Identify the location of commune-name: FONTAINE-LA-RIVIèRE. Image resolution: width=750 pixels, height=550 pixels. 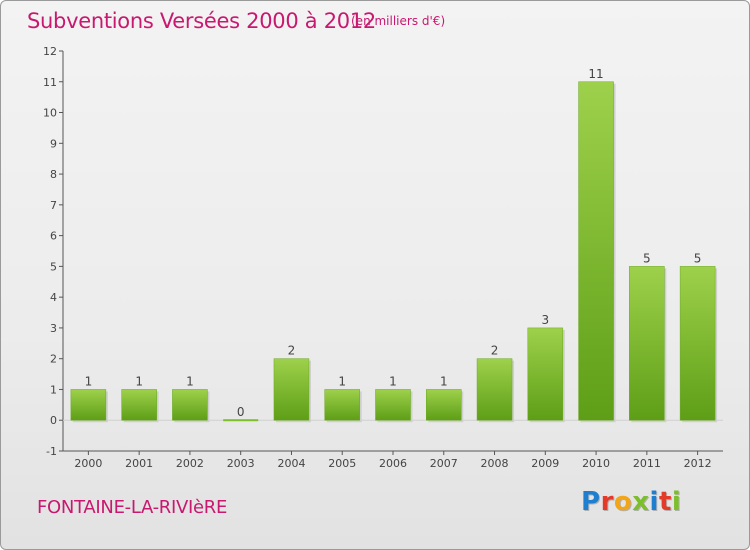
(132, 507).